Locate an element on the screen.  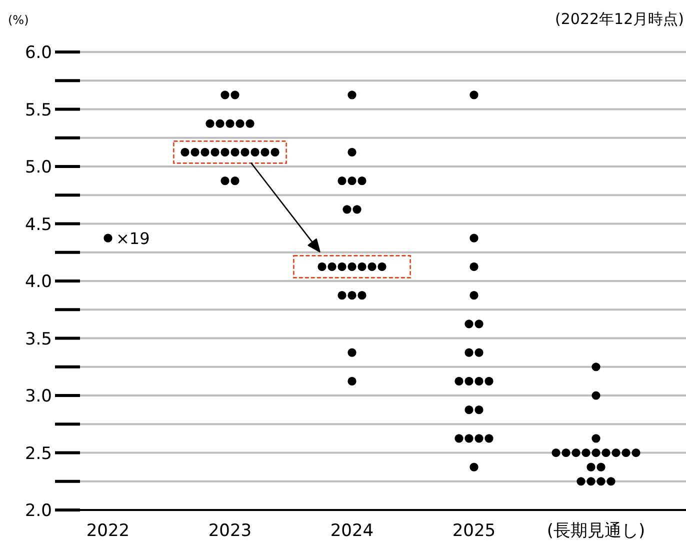
y-tick-label: 3.0 is located at coordinates (38, 396).